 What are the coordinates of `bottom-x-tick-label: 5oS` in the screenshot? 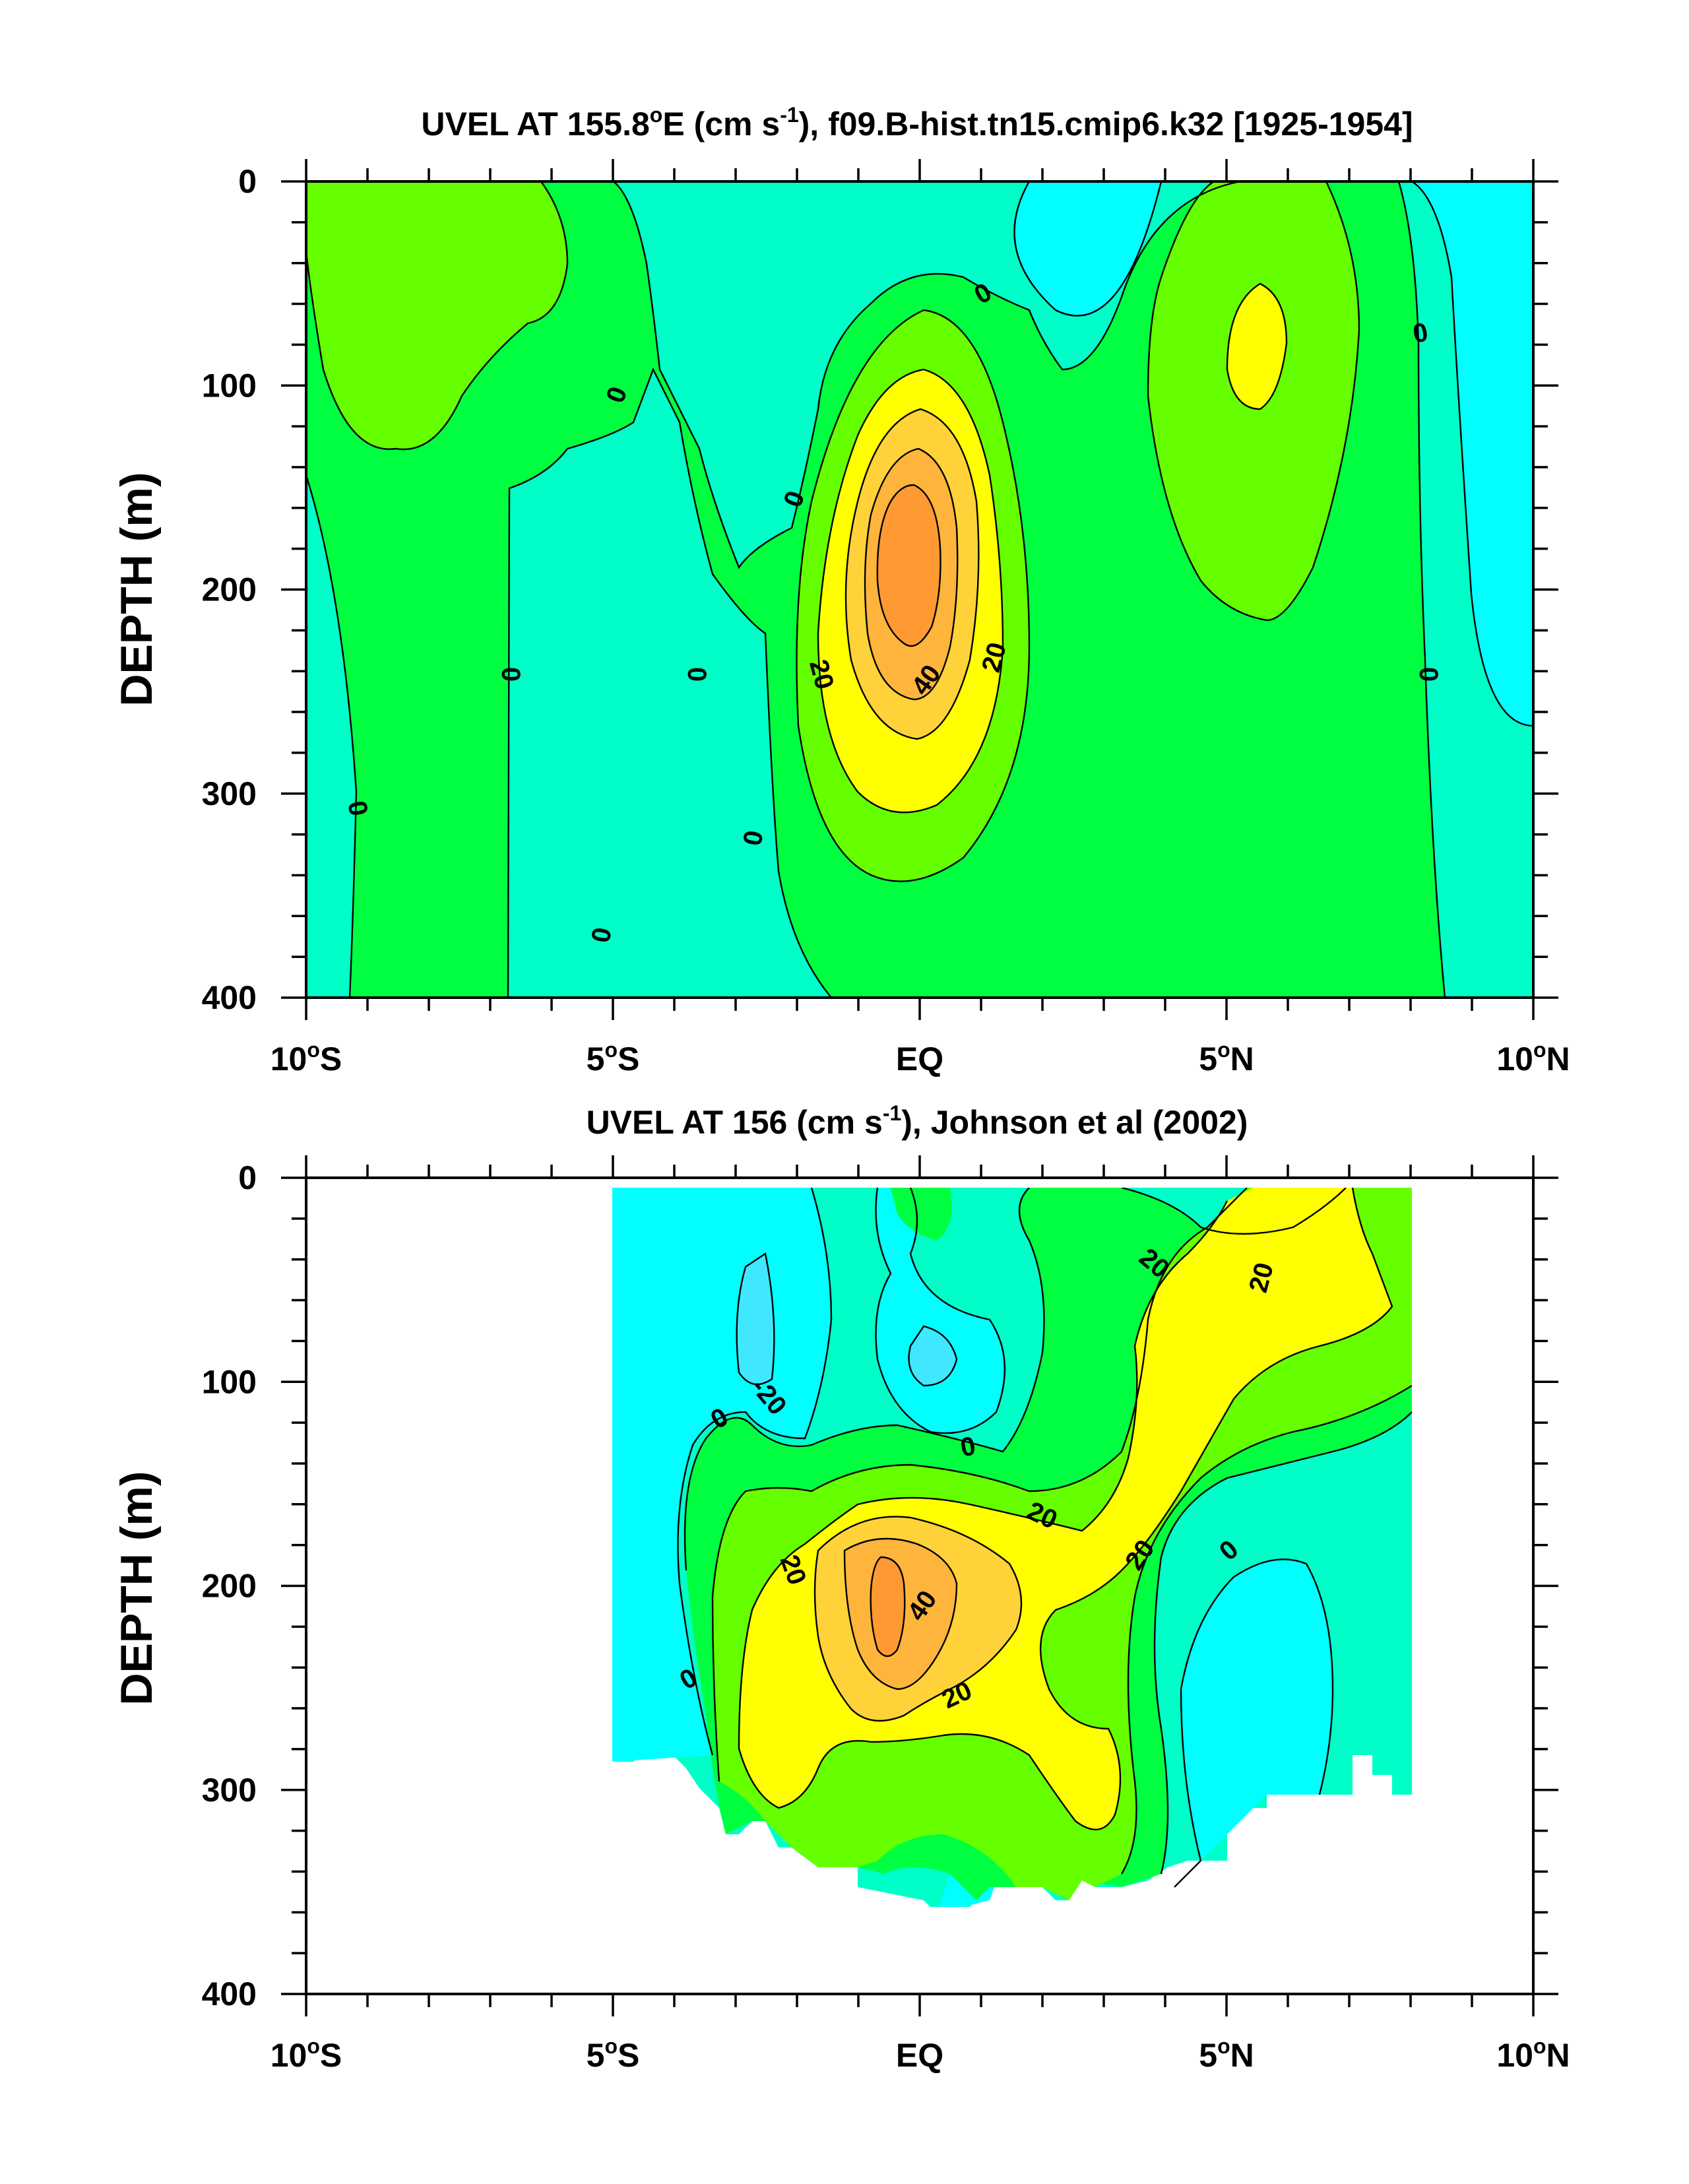 It's located at (613, 2054).